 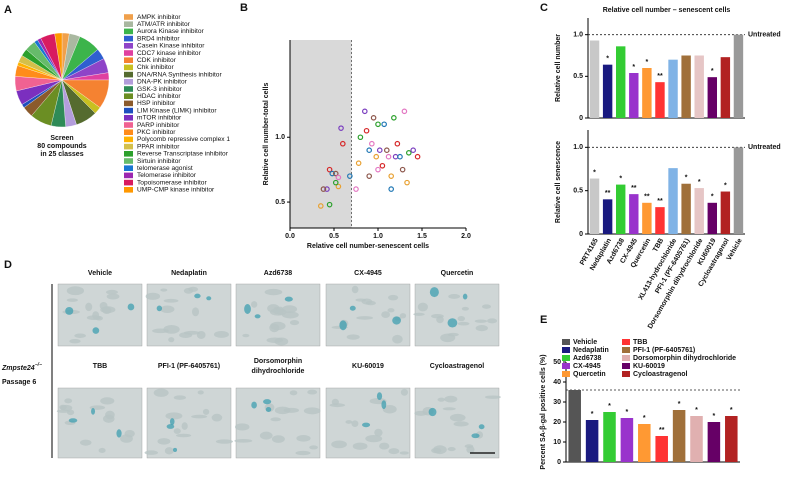 I want to click on genotype-superscript: −/−, so click(x=38, y=365).